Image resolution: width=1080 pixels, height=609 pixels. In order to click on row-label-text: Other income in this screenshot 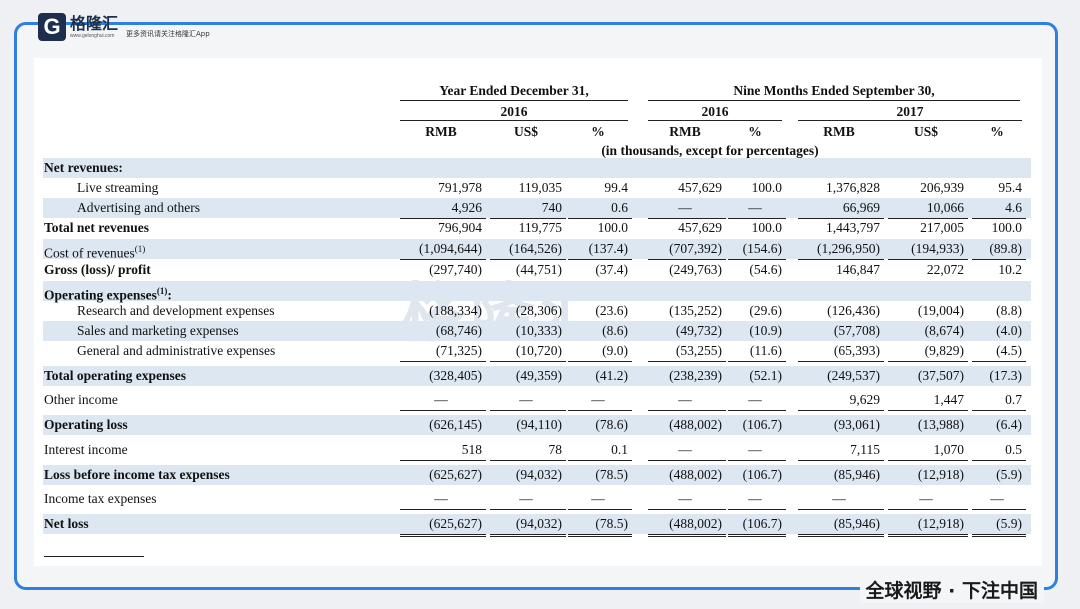, I will do `click(81, 399)`.